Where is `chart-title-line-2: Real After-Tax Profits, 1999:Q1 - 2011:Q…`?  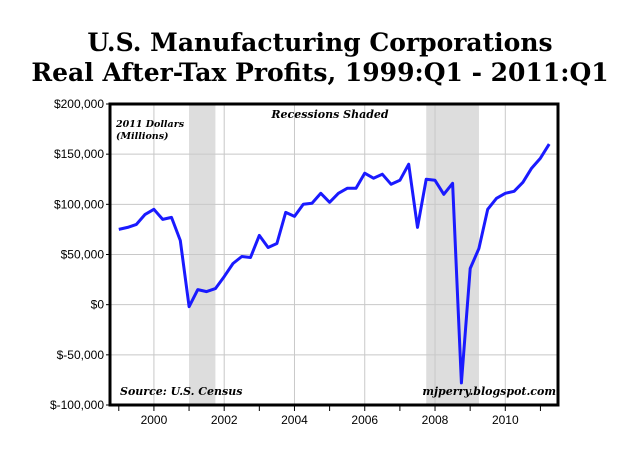
chart-title-line-2: Real After-Tax Profits, 1999:Q1 - 2011:Q… is located at coordinates (320, 72).